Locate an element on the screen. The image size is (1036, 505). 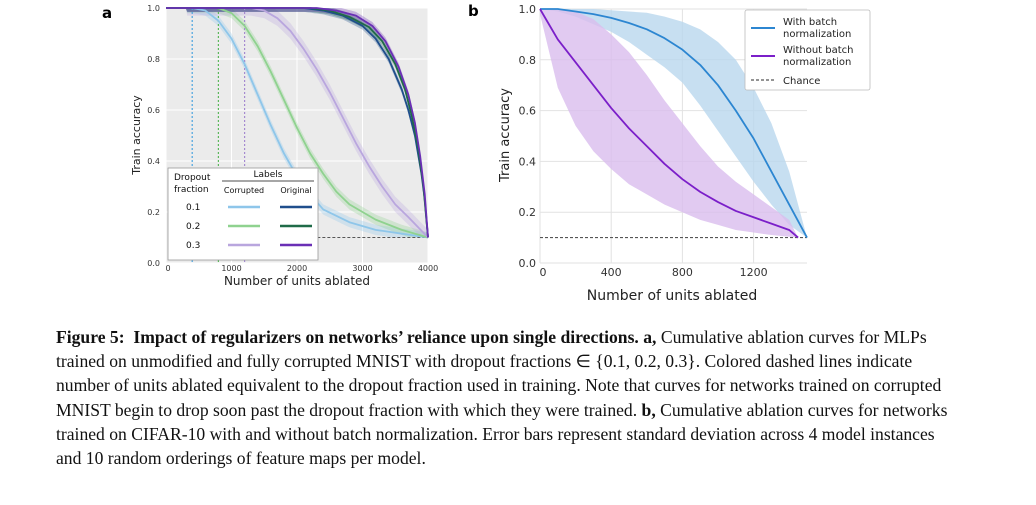
panel-a-xtick-3: 3000 is located at coordinates (362, 268).